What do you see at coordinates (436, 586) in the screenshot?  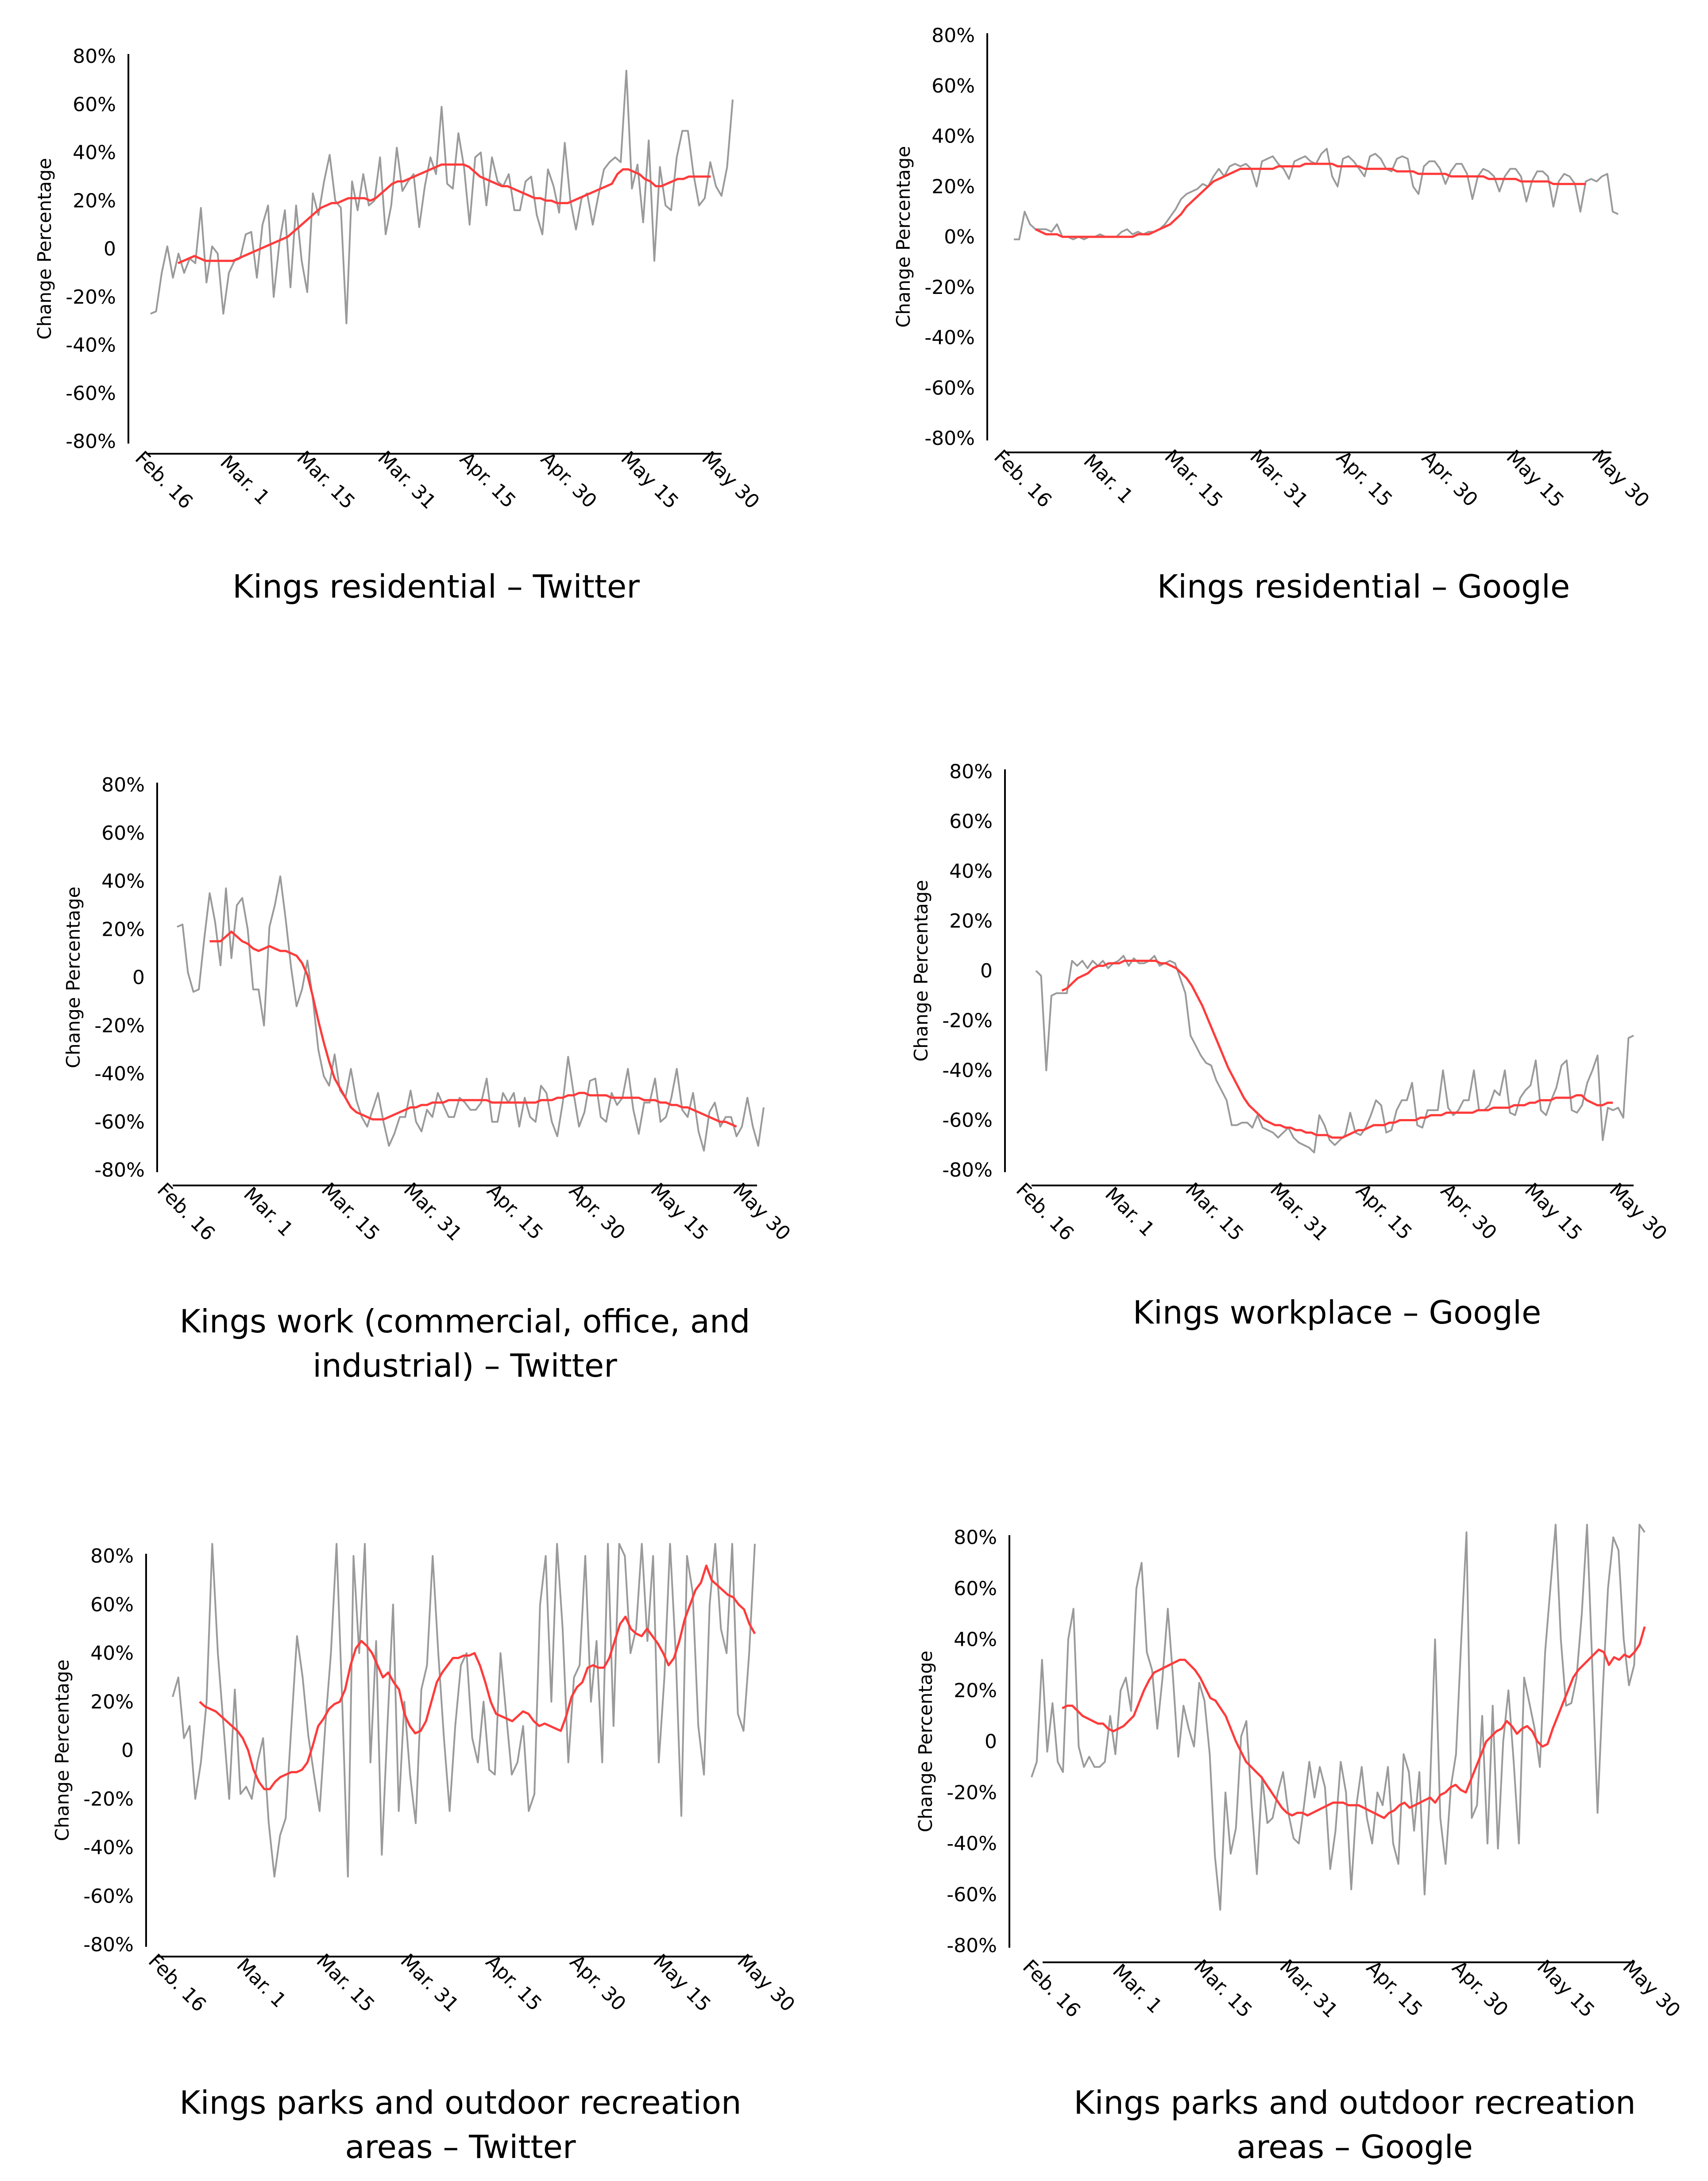 I see `chart-title: Kings residential – Twitter` at bounding box center [436, 586].